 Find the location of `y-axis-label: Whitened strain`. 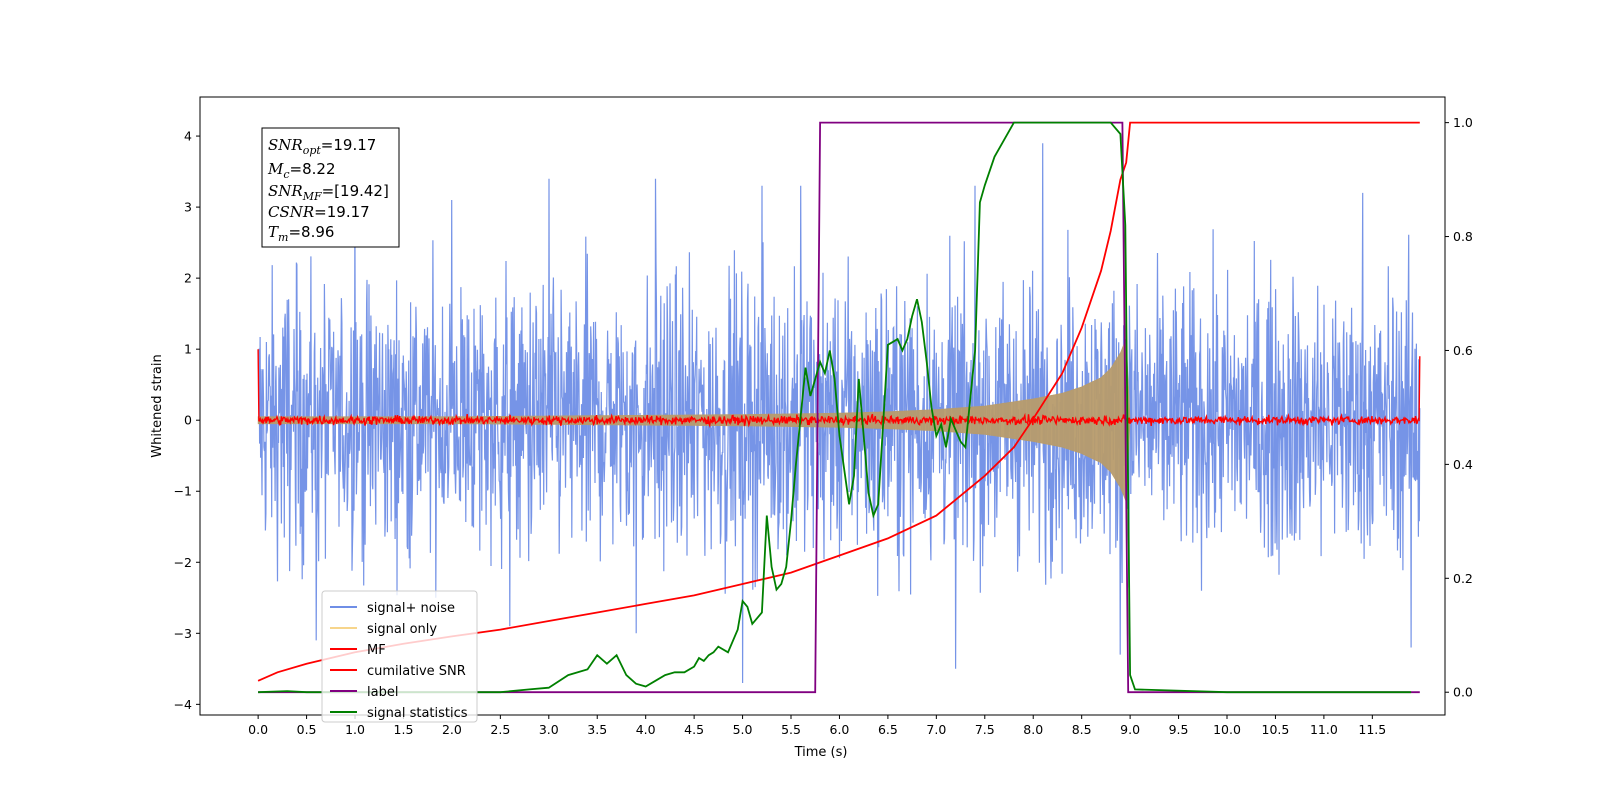

y-axis-label: Whitened strain is located at coordinates (157, 405).